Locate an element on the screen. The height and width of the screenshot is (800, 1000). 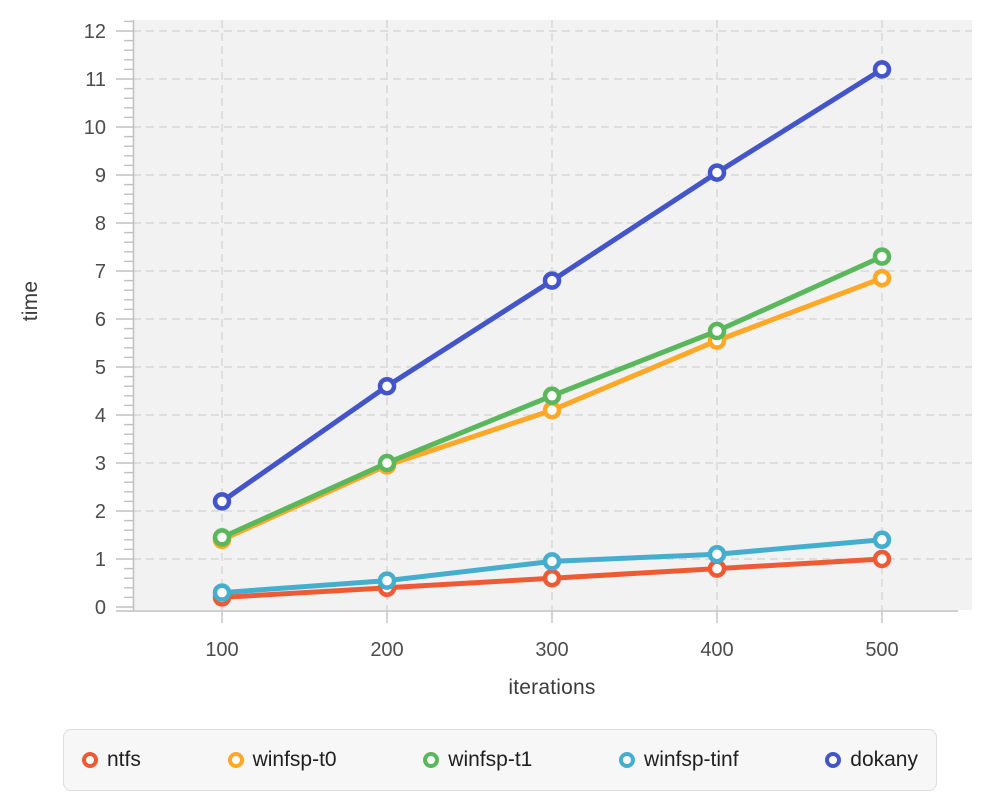
legend-label: ntfs is located at coordinates (124, 759).